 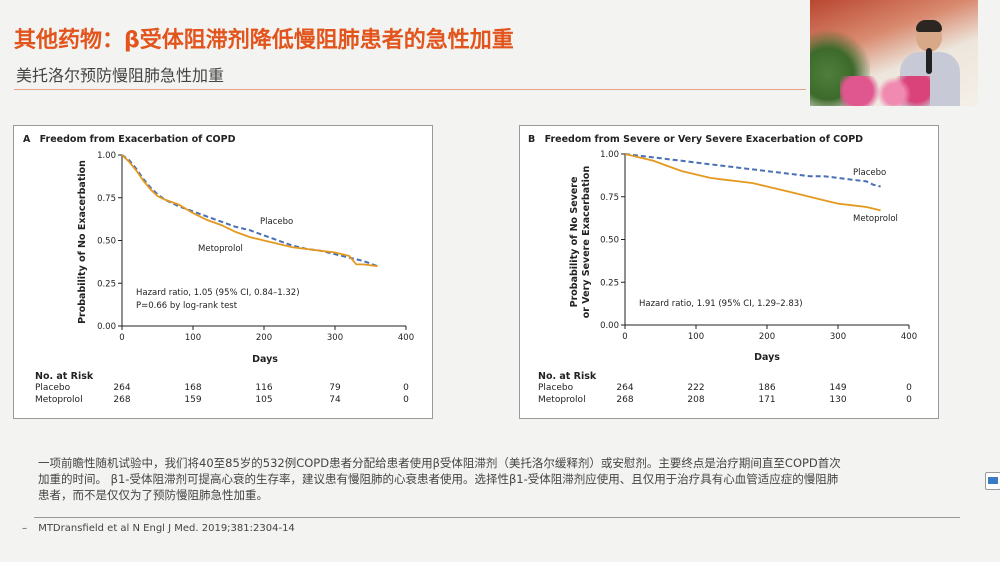 What do you see at coordinates (106, 199) in the screenshot?
I see `a-ytick-label: 0.75` at bounding box center [106, 199].